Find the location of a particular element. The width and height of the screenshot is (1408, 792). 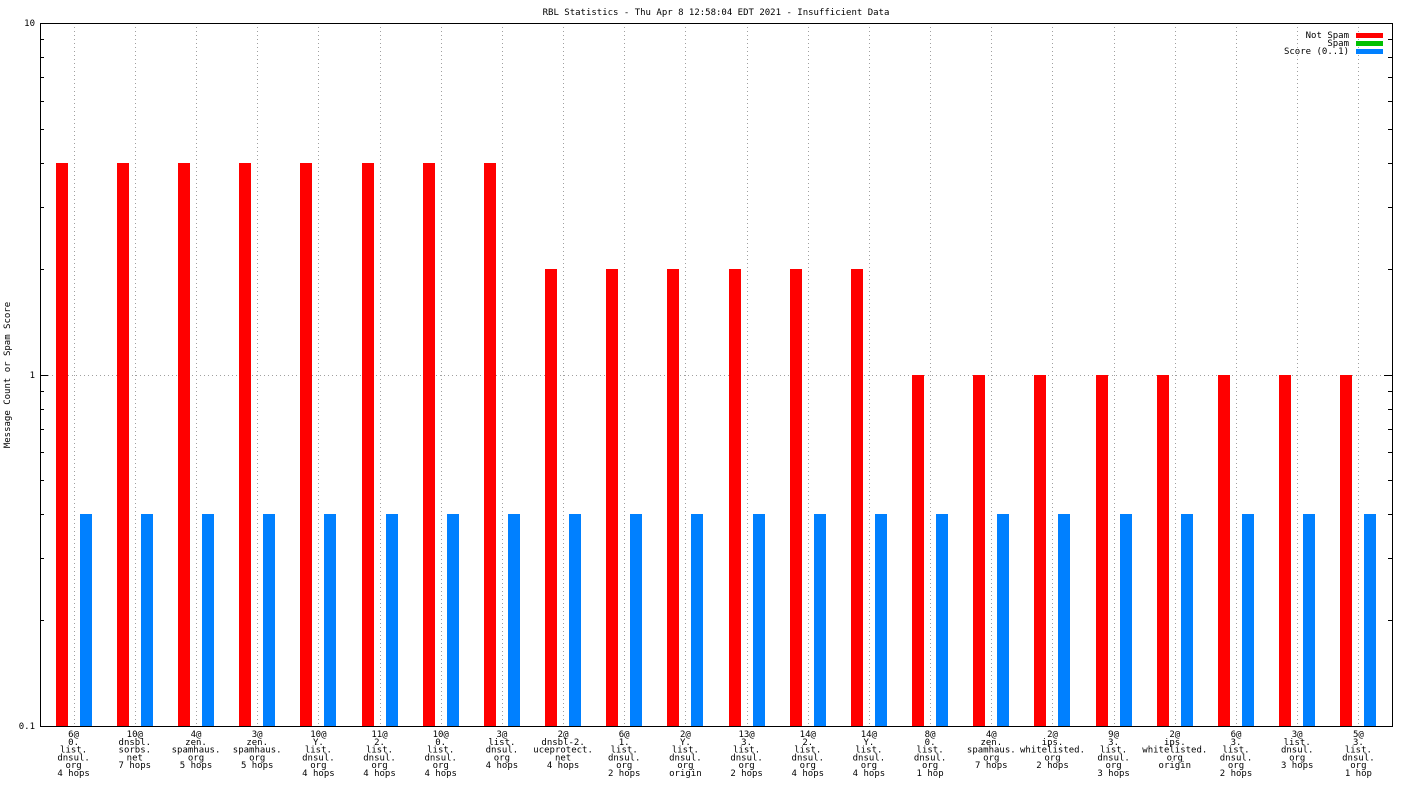

x-tick-label: sorbs. is located at coordinates (135, 751).